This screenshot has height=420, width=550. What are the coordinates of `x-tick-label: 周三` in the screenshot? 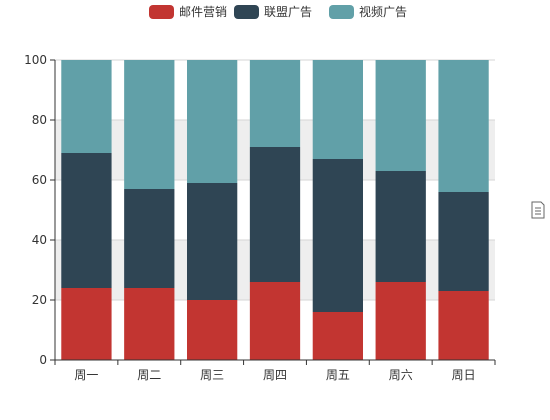 It's located at (212, 375).